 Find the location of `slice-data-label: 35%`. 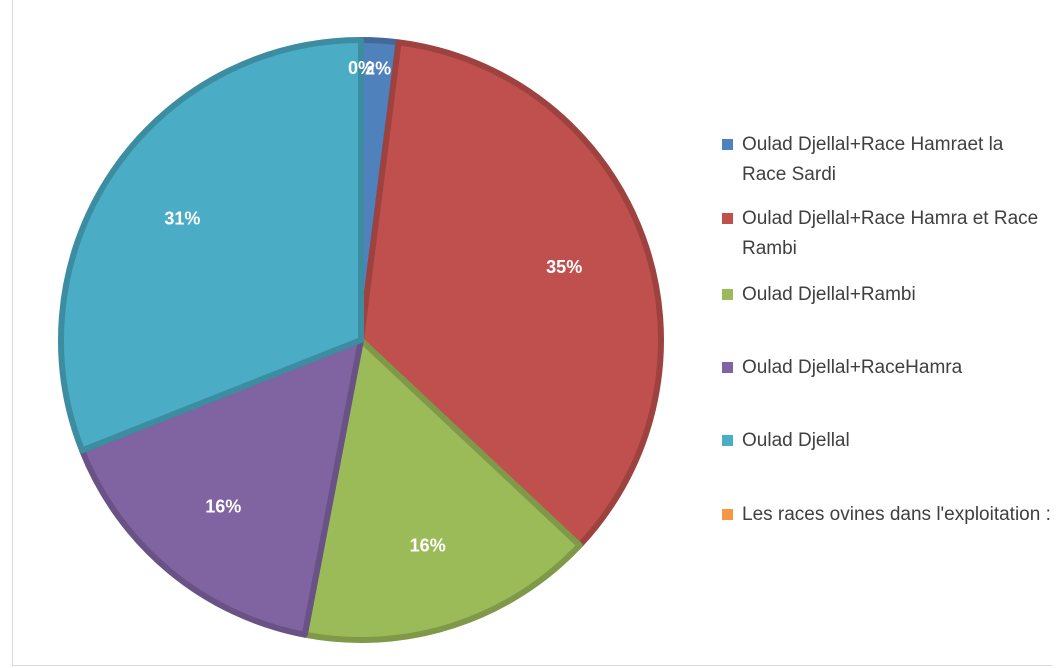

slice-data-label: 35% is located at coordinates (564, 267).